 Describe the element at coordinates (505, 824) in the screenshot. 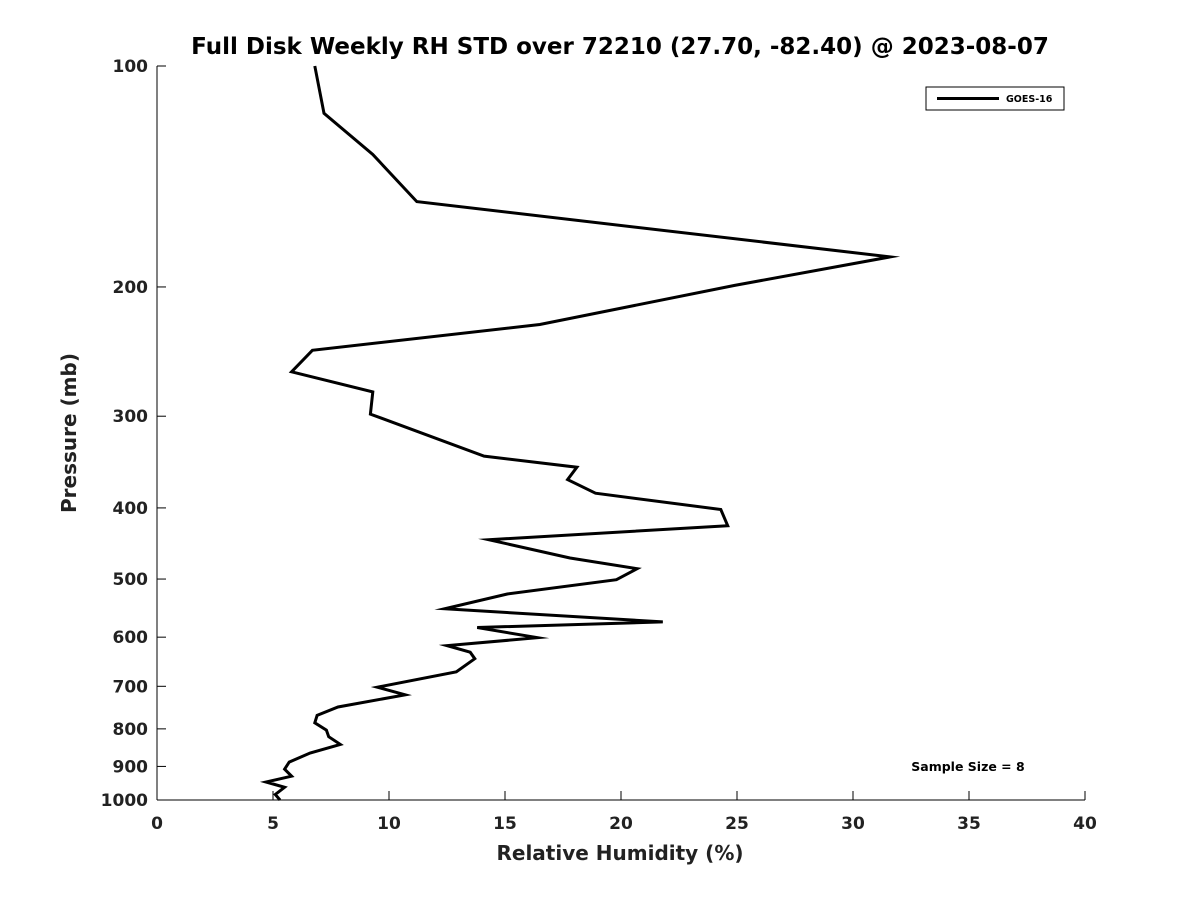

I see `x-tick-label: 15` at that location.